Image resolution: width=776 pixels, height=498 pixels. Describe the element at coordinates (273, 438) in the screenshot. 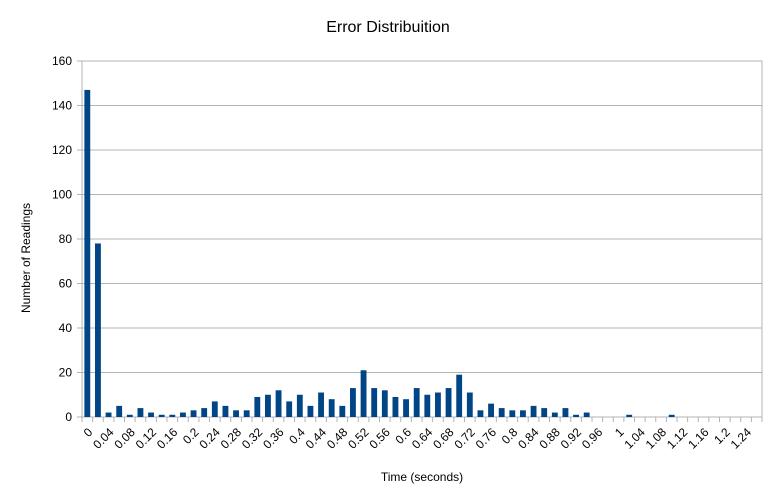

I see `x-tick-label: 0.36` at that location.